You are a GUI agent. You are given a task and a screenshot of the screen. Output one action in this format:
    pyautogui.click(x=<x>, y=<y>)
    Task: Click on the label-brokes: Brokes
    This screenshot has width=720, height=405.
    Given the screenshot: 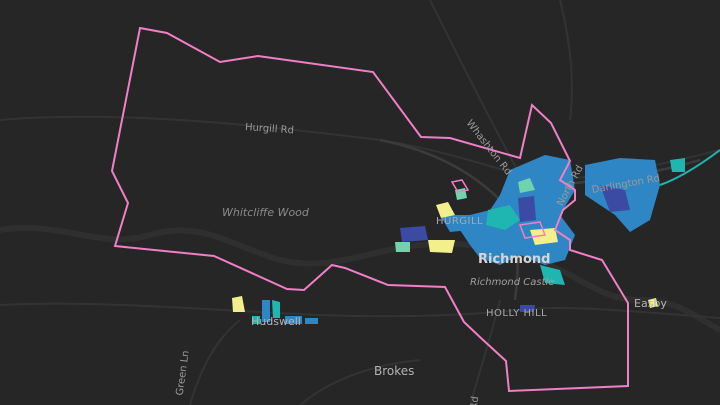 What is the action you would take?
    pyautogui.click(x=394, y=371)
    